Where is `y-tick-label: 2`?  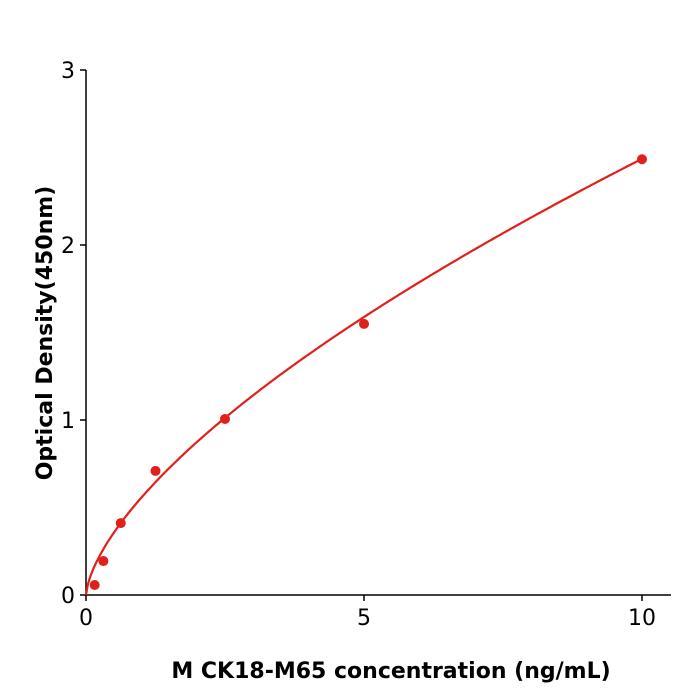 y-tick-label: 2 is located at coordinates (68, 246).